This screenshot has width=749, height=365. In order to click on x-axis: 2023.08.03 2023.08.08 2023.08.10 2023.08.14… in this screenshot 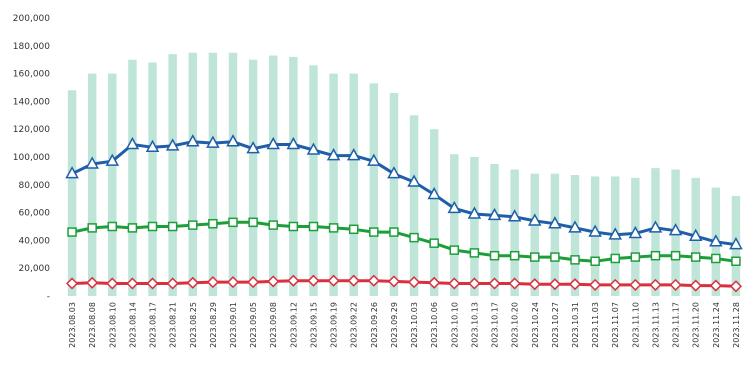, I will do `click(404, 325)`.